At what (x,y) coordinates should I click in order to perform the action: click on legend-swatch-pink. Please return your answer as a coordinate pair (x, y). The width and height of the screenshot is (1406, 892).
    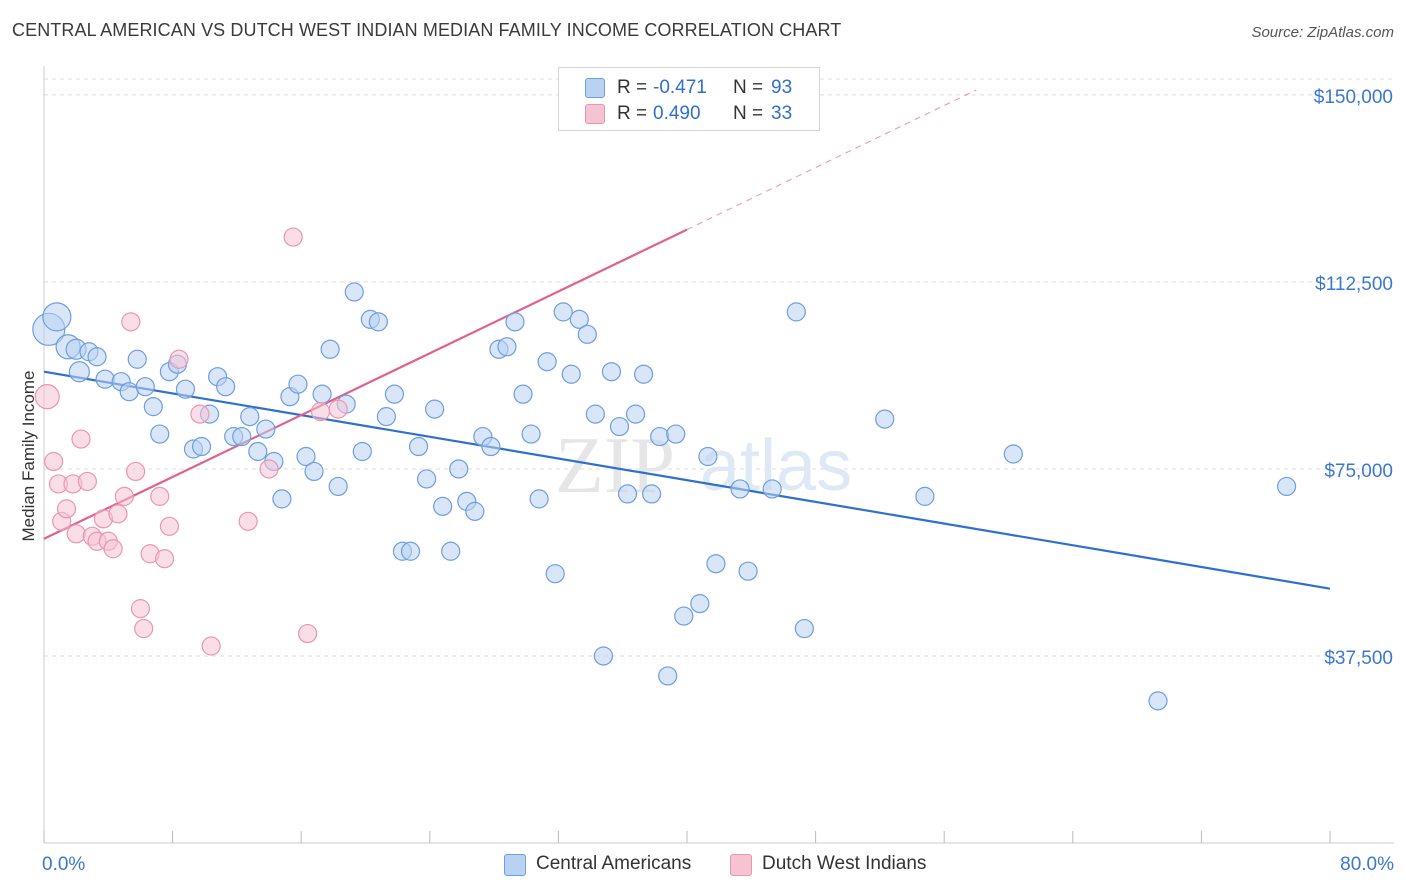
    Looking at the image, I should click on (595, 114).